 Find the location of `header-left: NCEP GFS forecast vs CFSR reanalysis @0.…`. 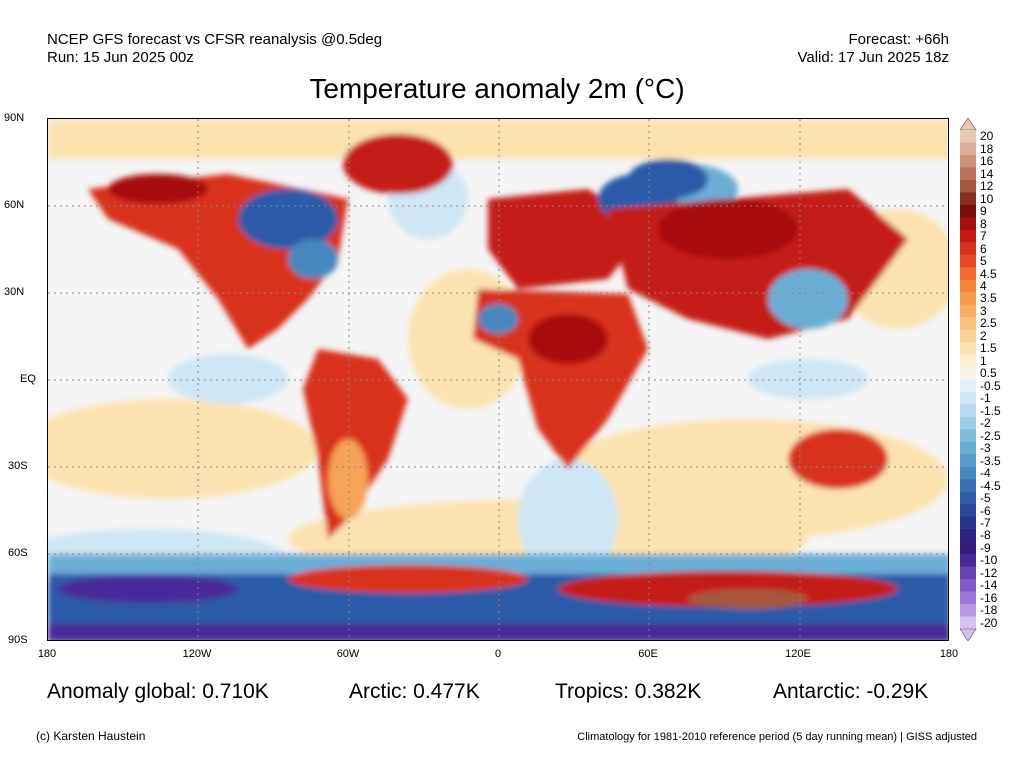

header-left: NCEP GFS forecast vs CFSR reanalysis @0.… is located at coordinates (214, 49).